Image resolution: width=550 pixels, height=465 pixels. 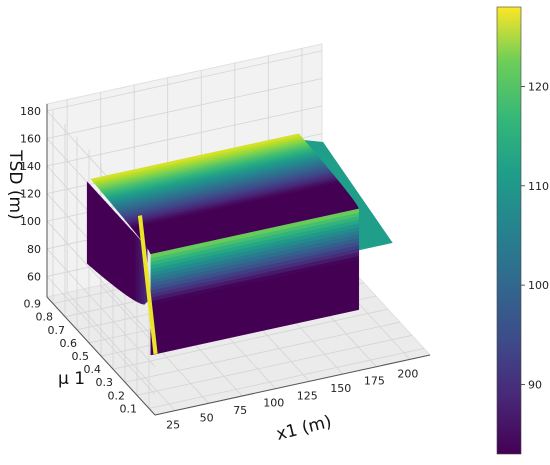 I want to click on colorbar-tick-label: 90, so click(x=535, y=384).